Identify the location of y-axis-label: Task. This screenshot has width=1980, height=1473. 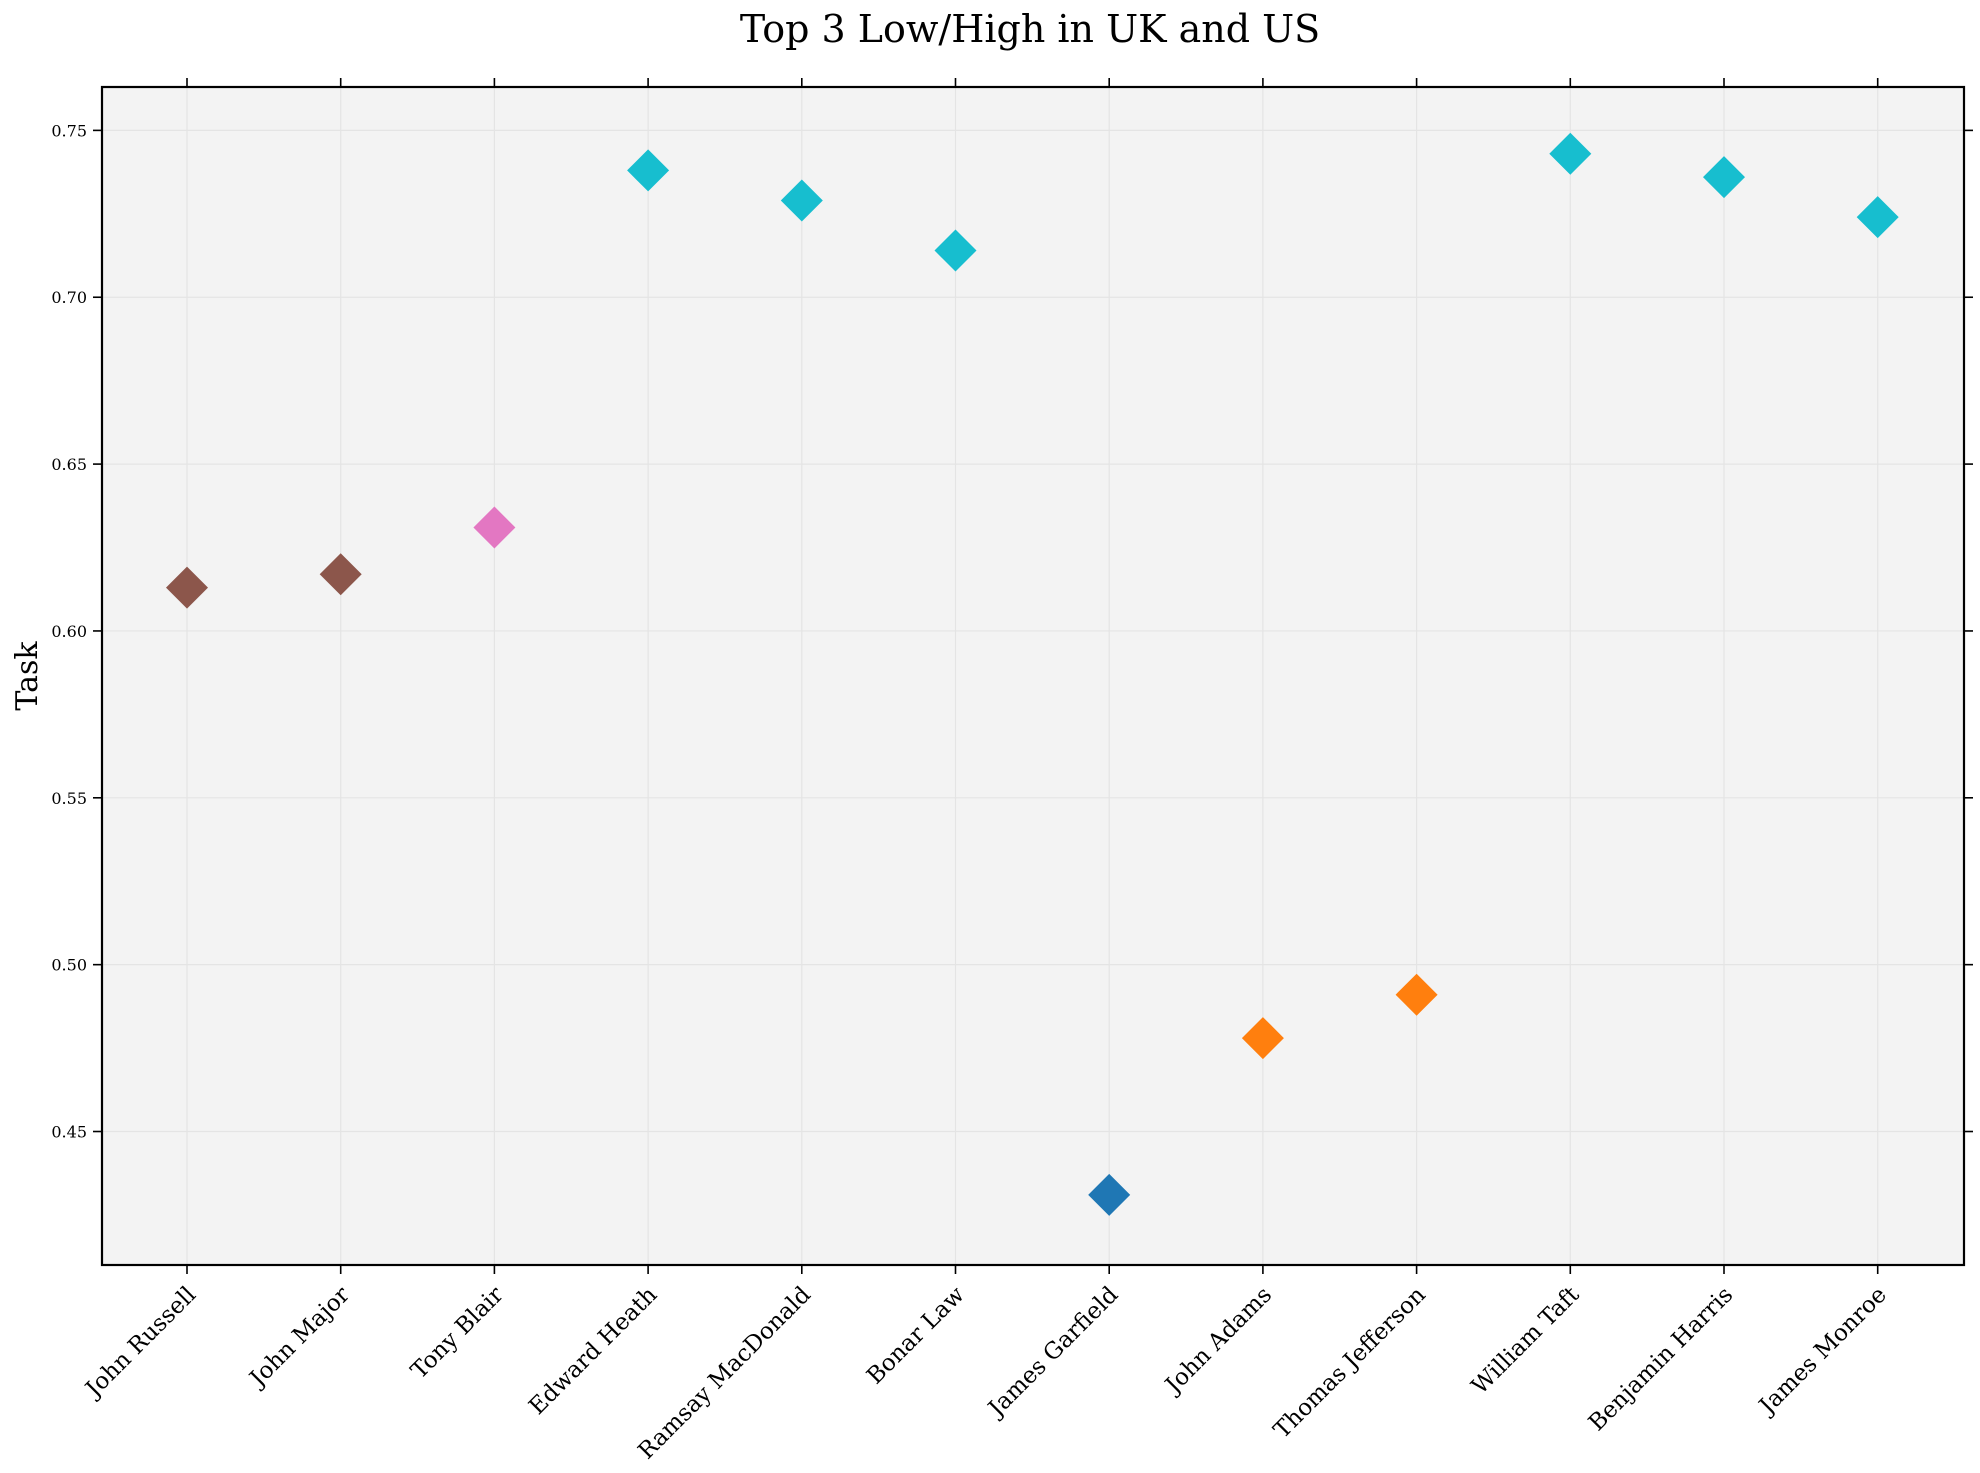
(27, 676).